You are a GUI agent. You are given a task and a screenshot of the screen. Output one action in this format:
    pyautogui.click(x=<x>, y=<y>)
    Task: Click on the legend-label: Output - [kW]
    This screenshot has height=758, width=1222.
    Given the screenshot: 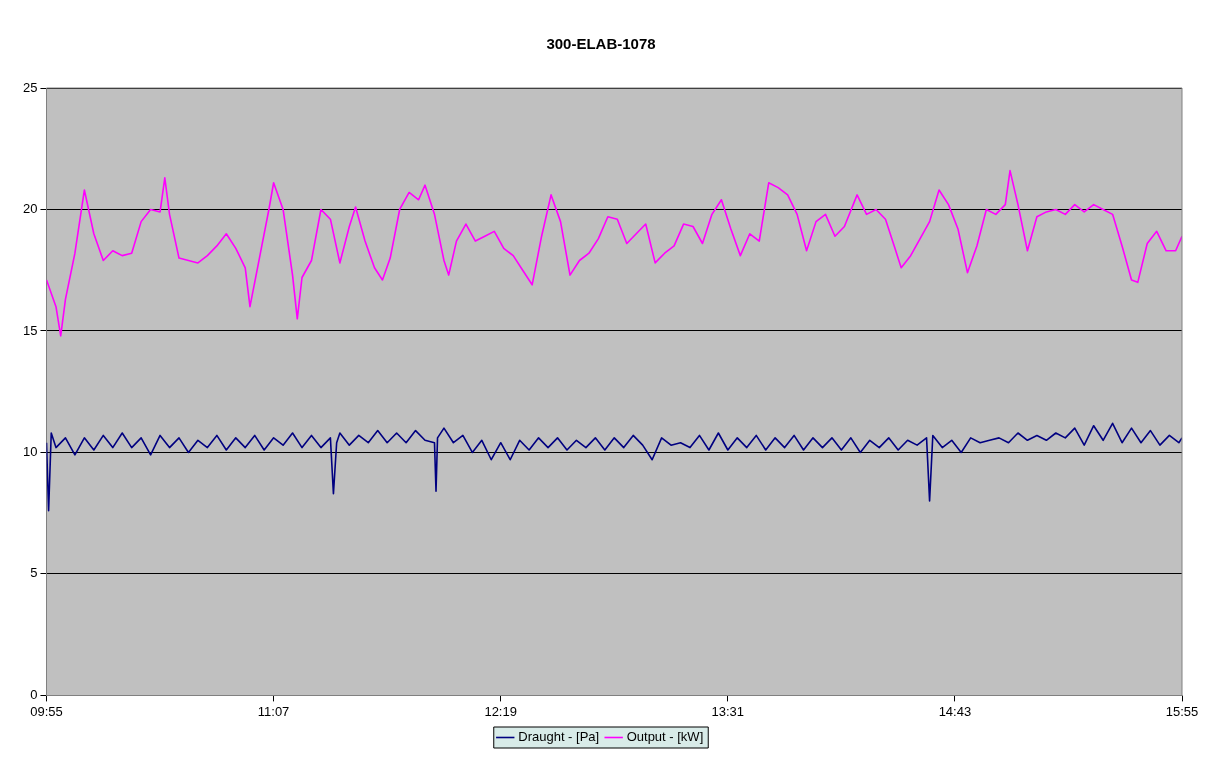 What is the action you would take?
    pyautogui.click(x=665, y=737)
    